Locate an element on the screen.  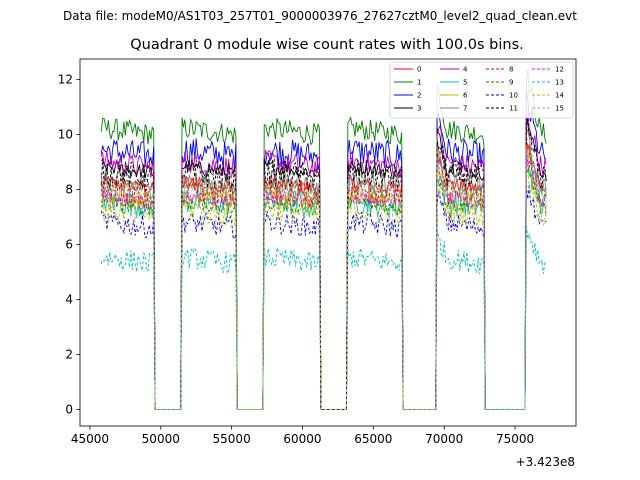
x-tick-label: 45000 is located at coordinates (90, 439).